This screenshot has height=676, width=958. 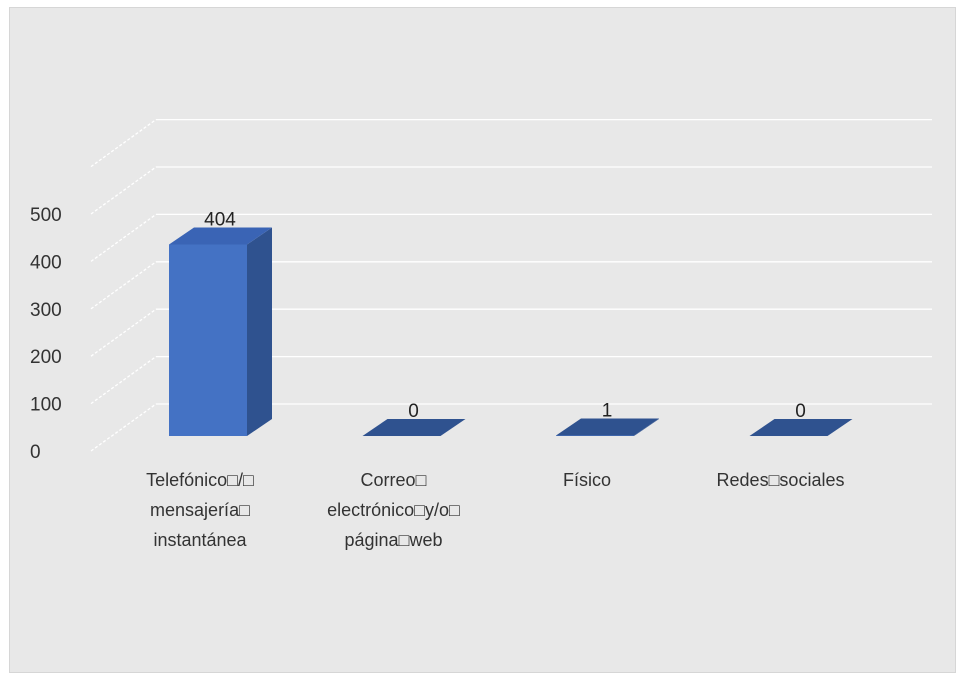 I want to click on y-tick-label: 300, so click(x=46, y=310).